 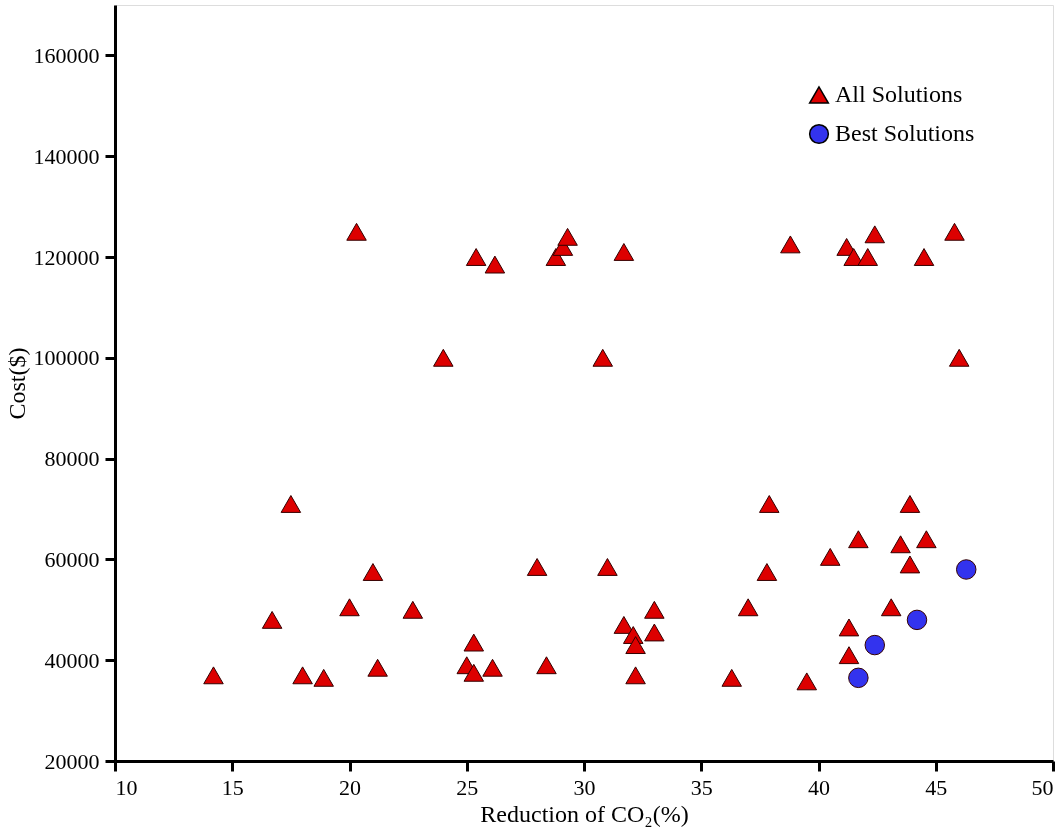 What do you see at coordinates (819, 787) in the screenshot?
I see `x-tick-label: 40` at bounding box center [819, 787].